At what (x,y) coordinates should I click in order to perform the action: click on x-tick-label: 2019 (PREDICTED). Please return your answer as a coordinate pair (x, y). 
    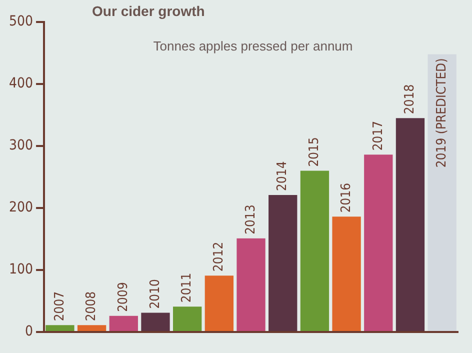
    Looking at the image, I should click on (442, 113).